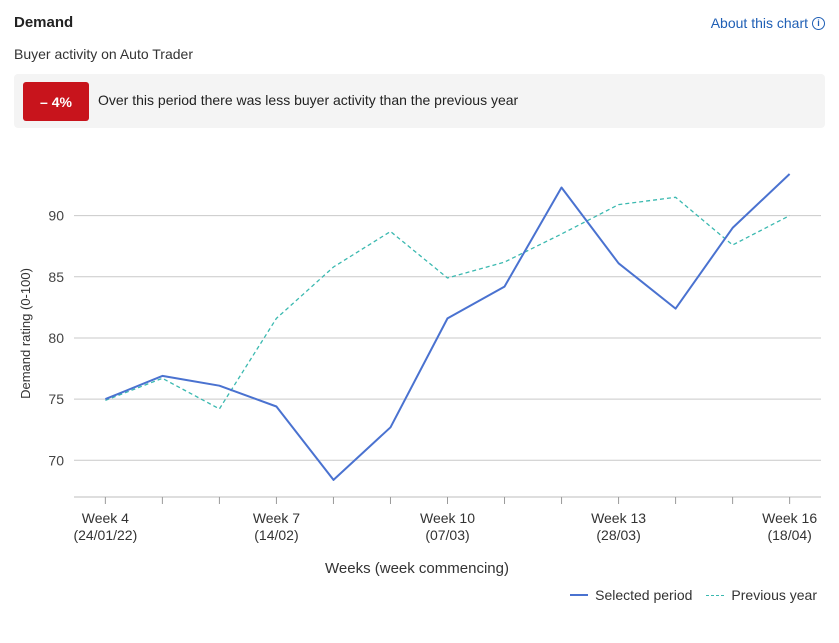  I want to click on x-tick-label: Week 4, so click(105, 518).